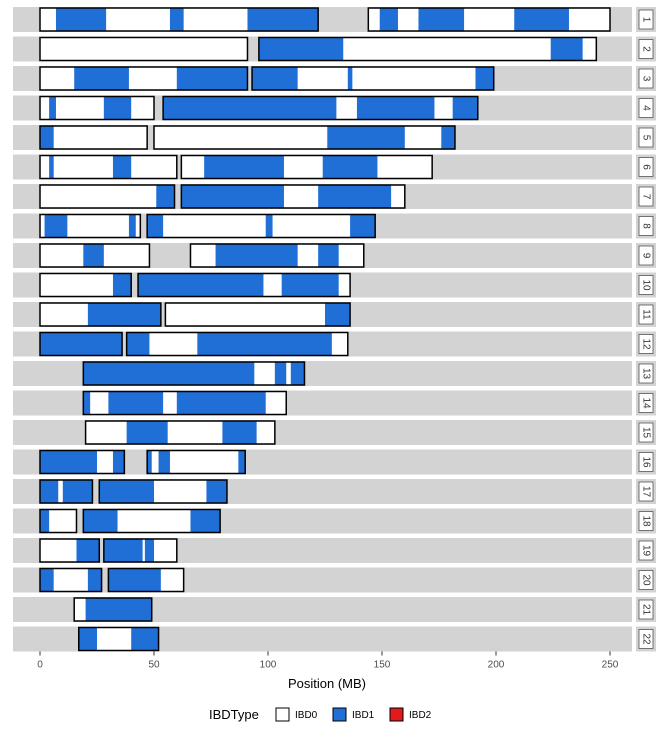  I want to click on legend-label-ibd2: IBD2, so click(420, 715).